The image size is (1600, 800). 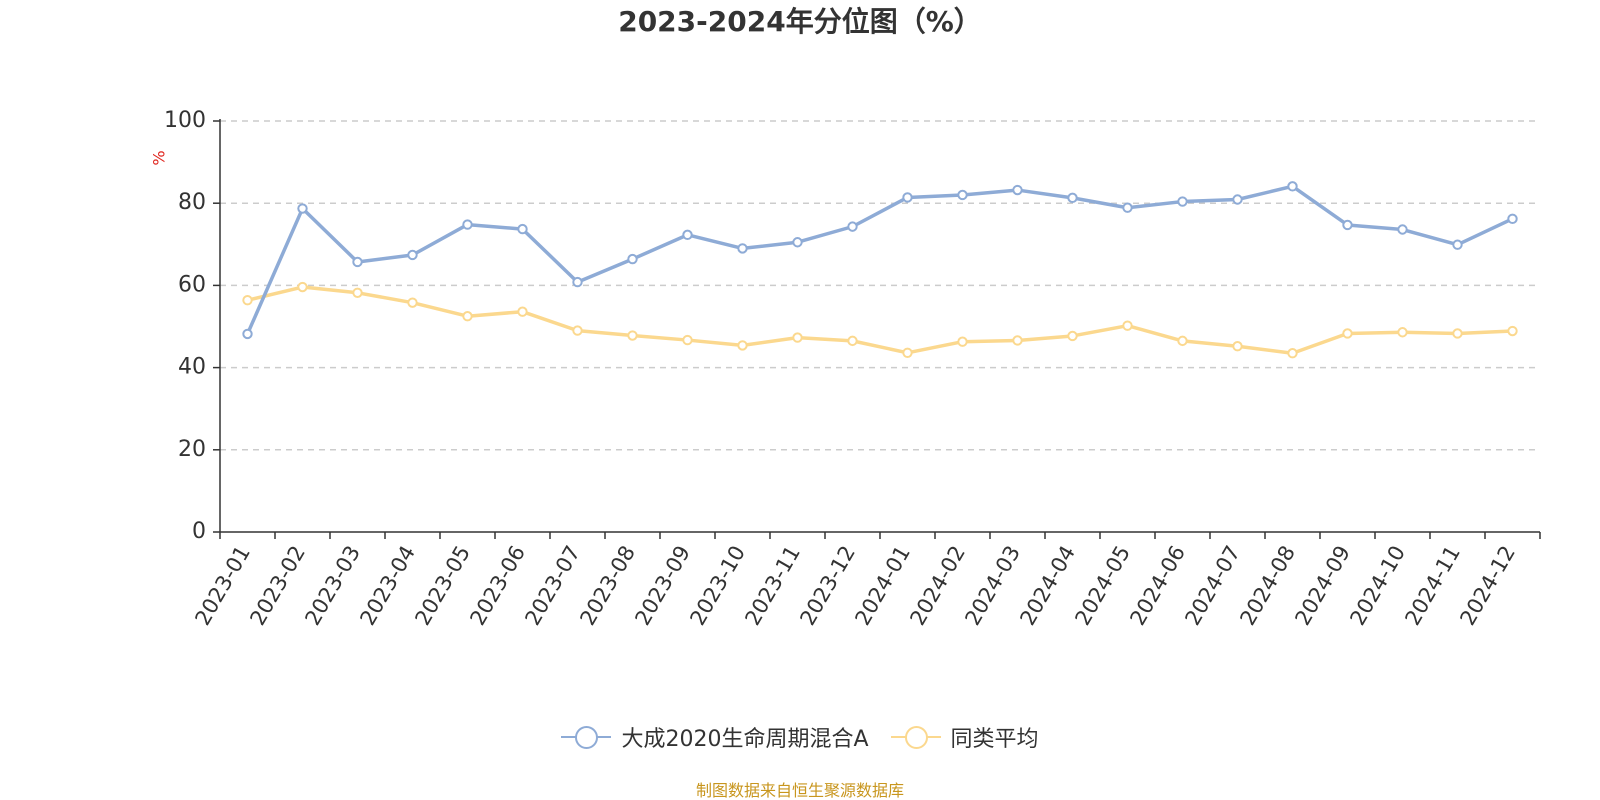 I want to click on y-tick-label: 100, so click(x=185, y=120).